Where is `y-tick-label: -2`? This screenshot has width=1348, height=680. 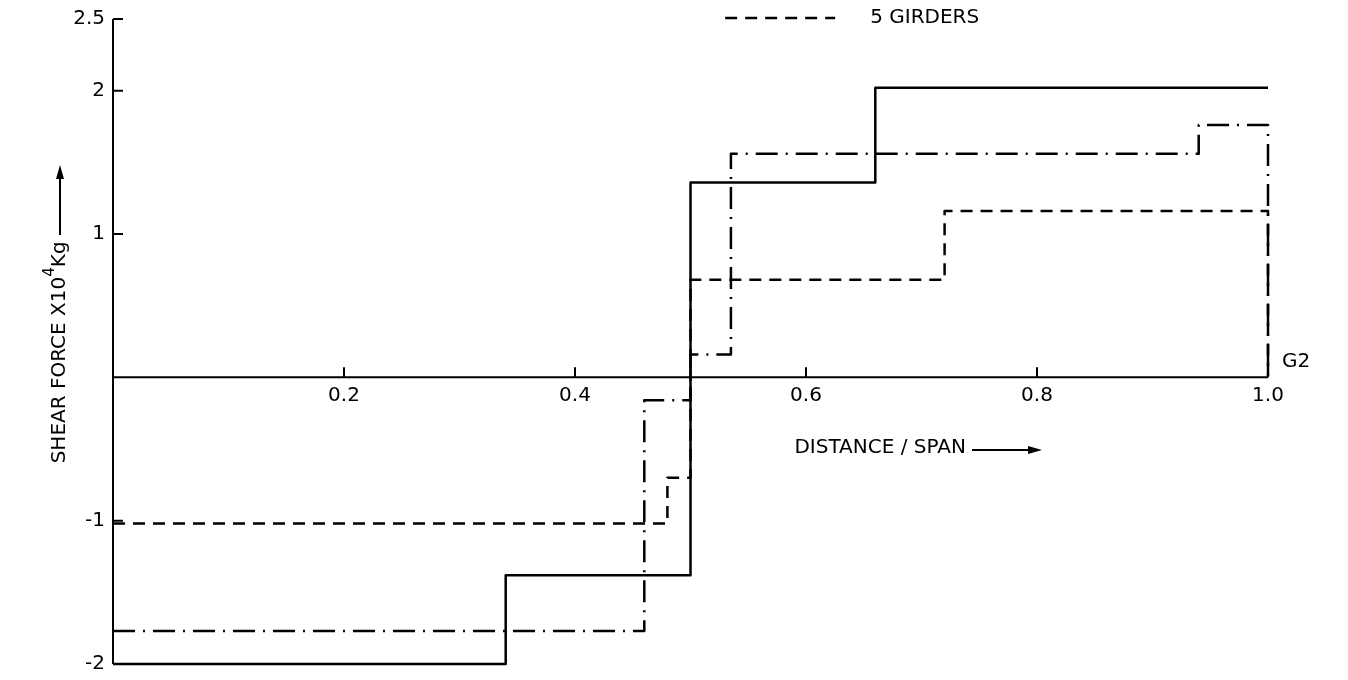
y-tick-label: -2 is located at coordinates (95, 662).